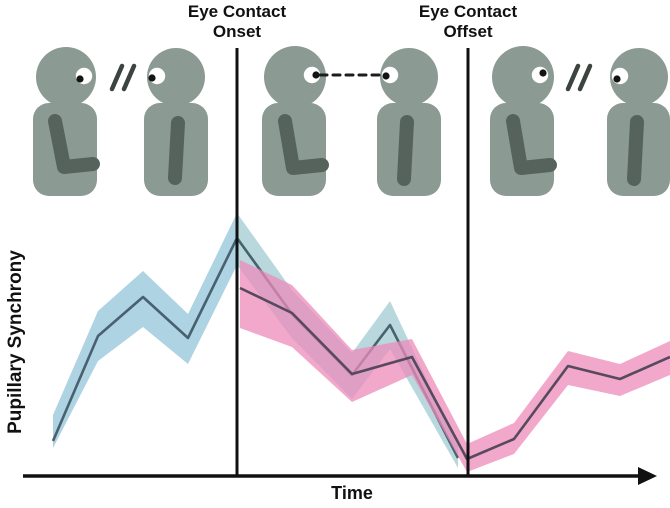 The height and width of the screenshot is (508, 670). I want to click on onset-label-line2: Onset, so click(237, 31).